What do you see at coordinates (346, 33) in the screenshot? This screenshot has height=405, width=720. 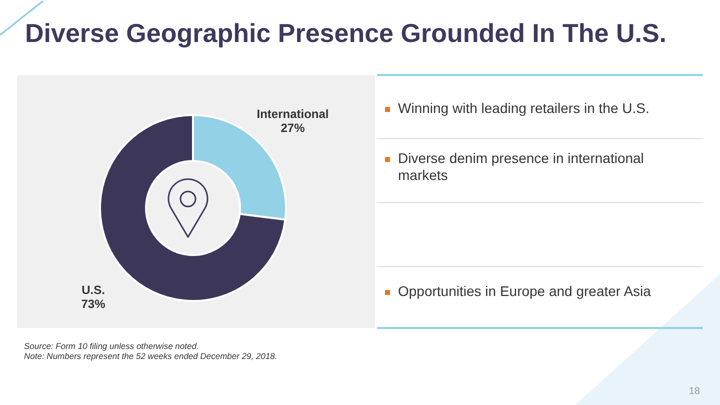 I see `chart-title: Diverse Geographic Presence Grounded In The U.S.` at bounding box center [346, 33].